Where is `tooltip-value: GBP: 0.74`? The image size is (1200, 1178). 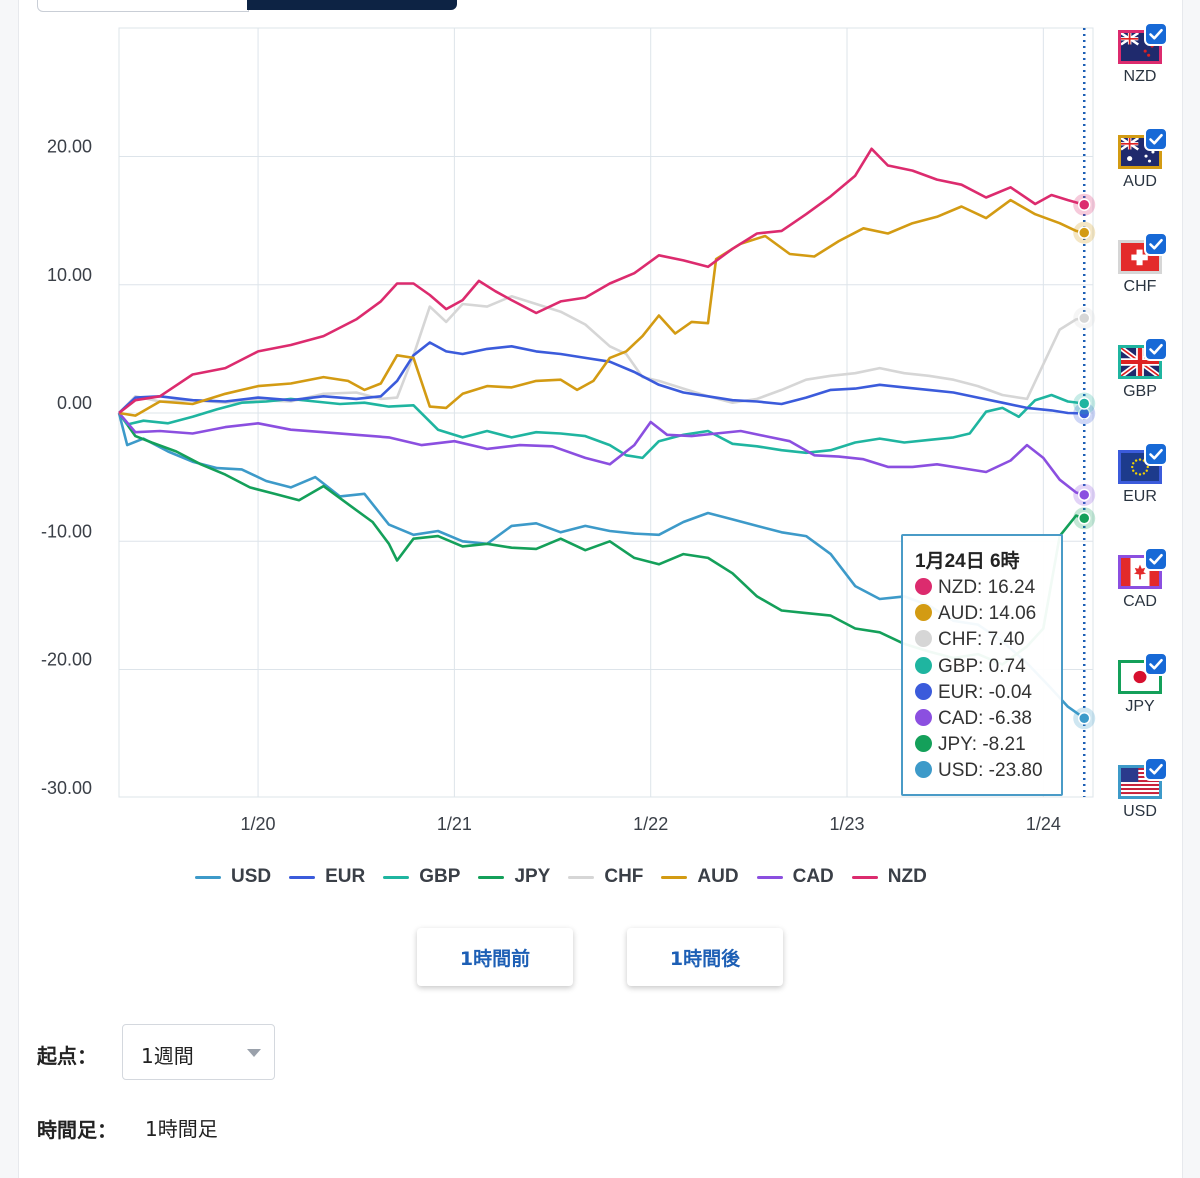
tooltip-value: GBP: 0.74 is located at coordinates (982, 666).